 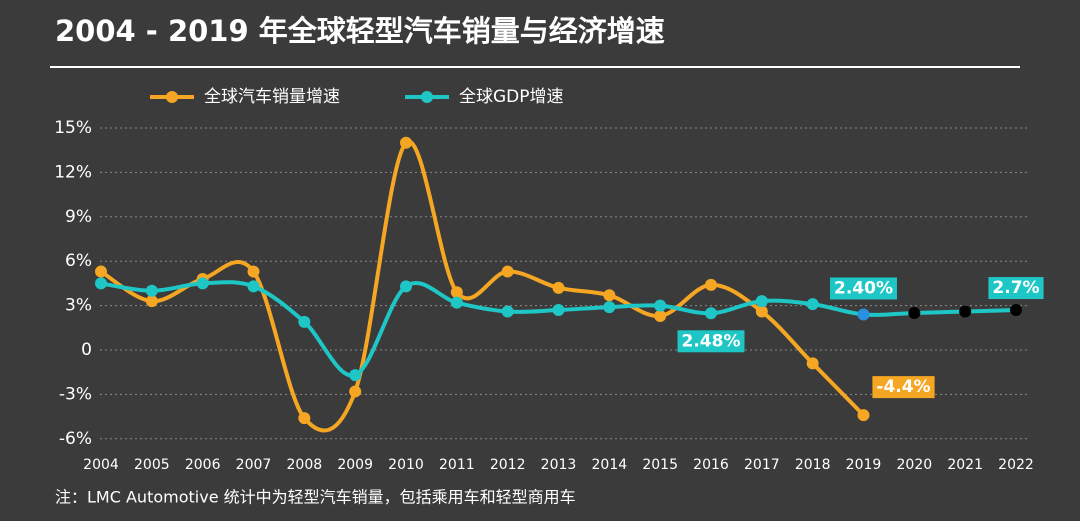 I want to click on x-tick-label: 2020, so click(x=915, y=465).